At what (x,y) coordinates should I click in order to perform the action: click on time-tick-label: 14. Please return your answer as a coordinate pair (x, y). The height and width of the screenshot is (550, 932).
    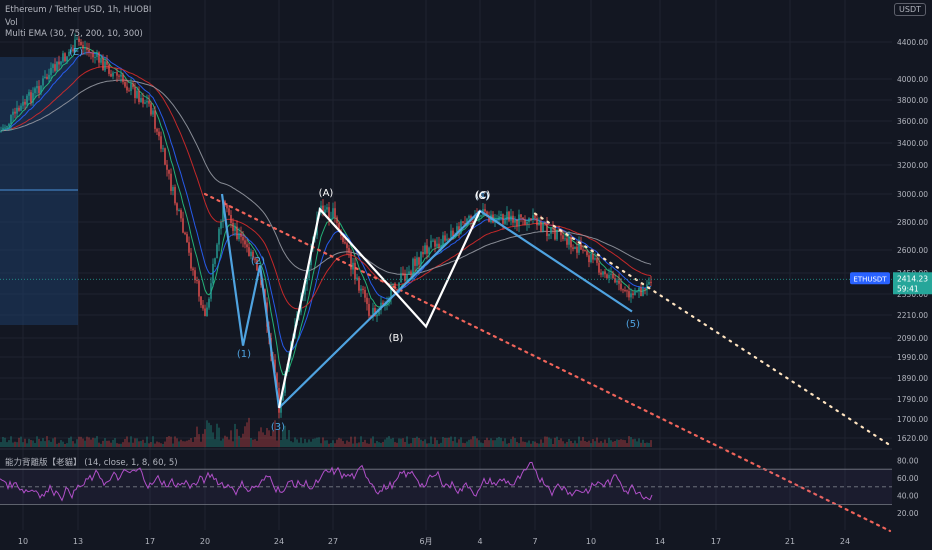
    Looking at the image, I should click on (660, 541).